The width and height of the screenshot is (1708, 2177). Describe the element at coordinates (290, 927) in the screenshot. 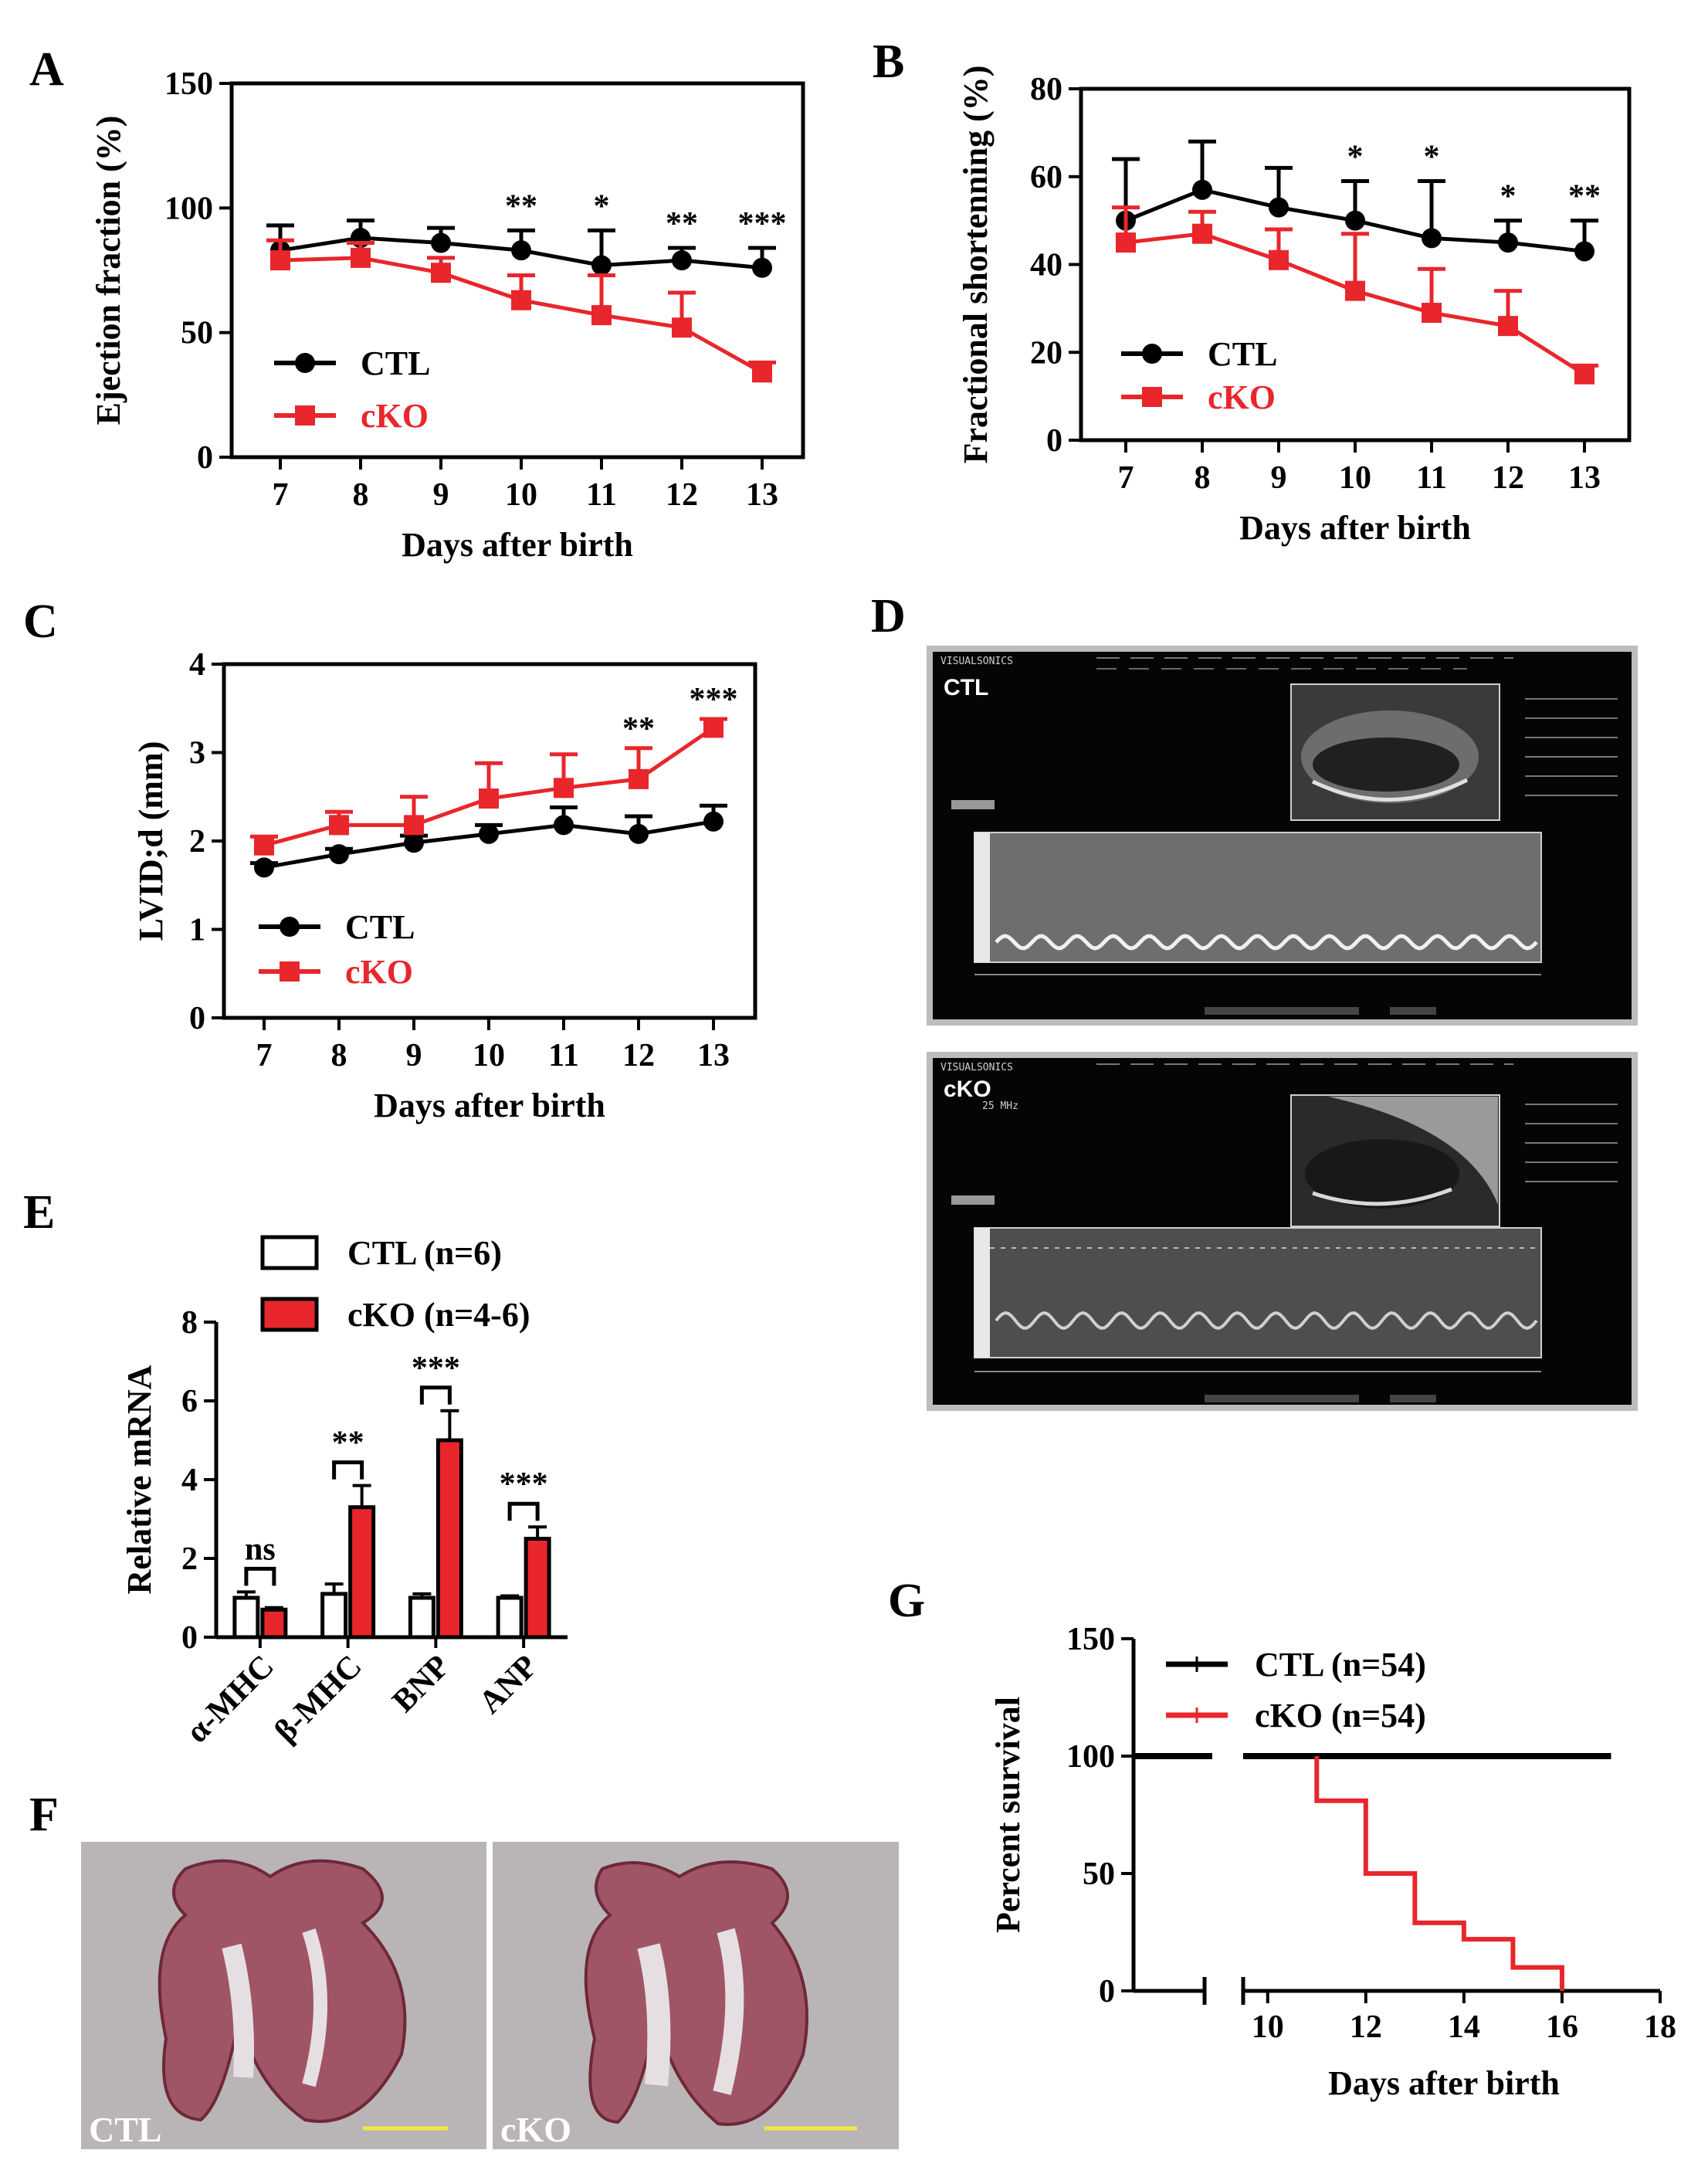

I see `legend-marker-ctl` at that location.